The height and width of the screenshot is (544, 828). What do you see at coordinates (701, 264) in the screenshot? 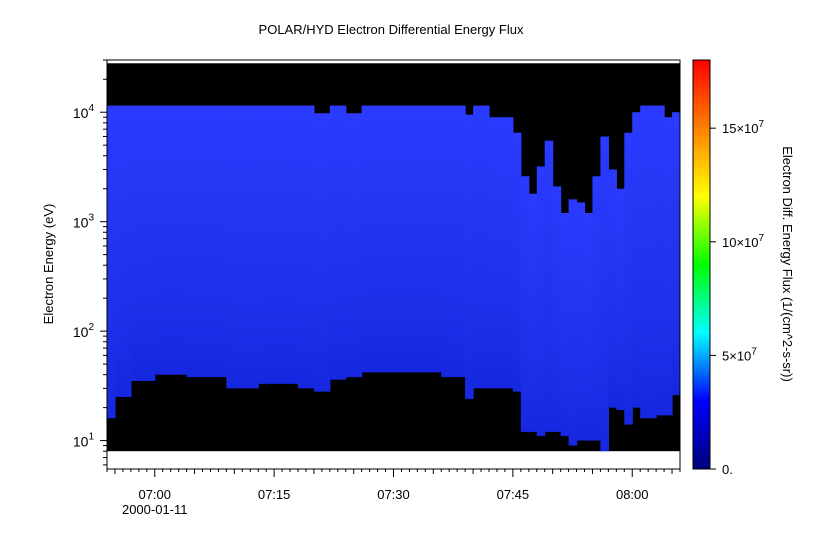
I see `colorbar` at bounding box center [701, 264].